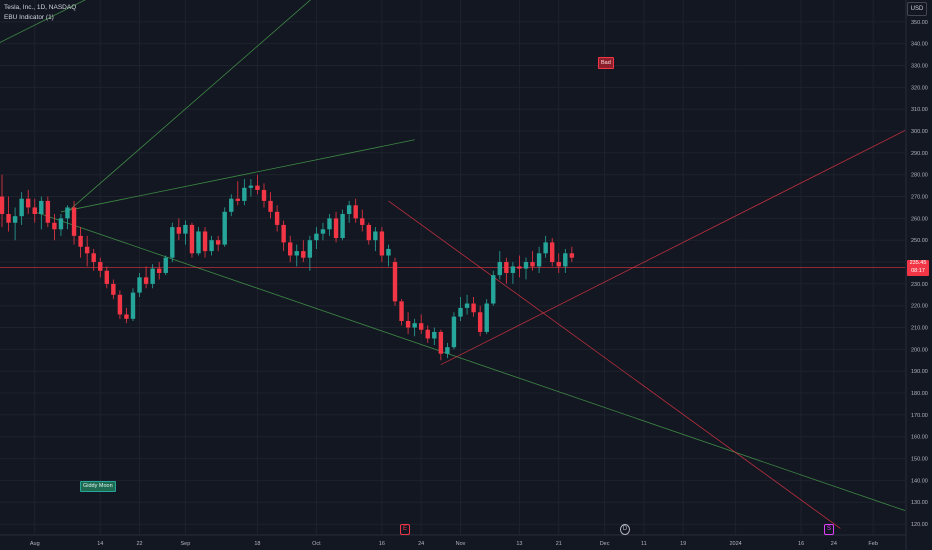 This screenshot has width=932, height=550. Describe the element at coordinates (917, 9) in the screenshot. I see `currency-button: USD` at that location.